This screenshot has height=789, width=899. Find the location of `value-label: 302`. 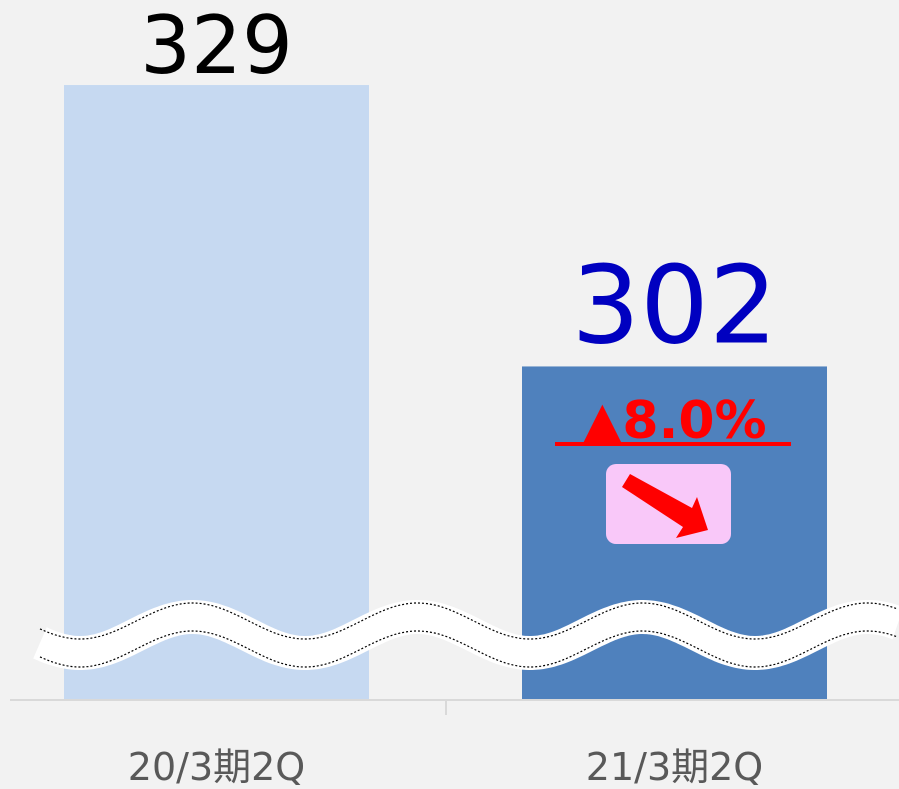

value-label: 302 is located at coordinates (674, 305).